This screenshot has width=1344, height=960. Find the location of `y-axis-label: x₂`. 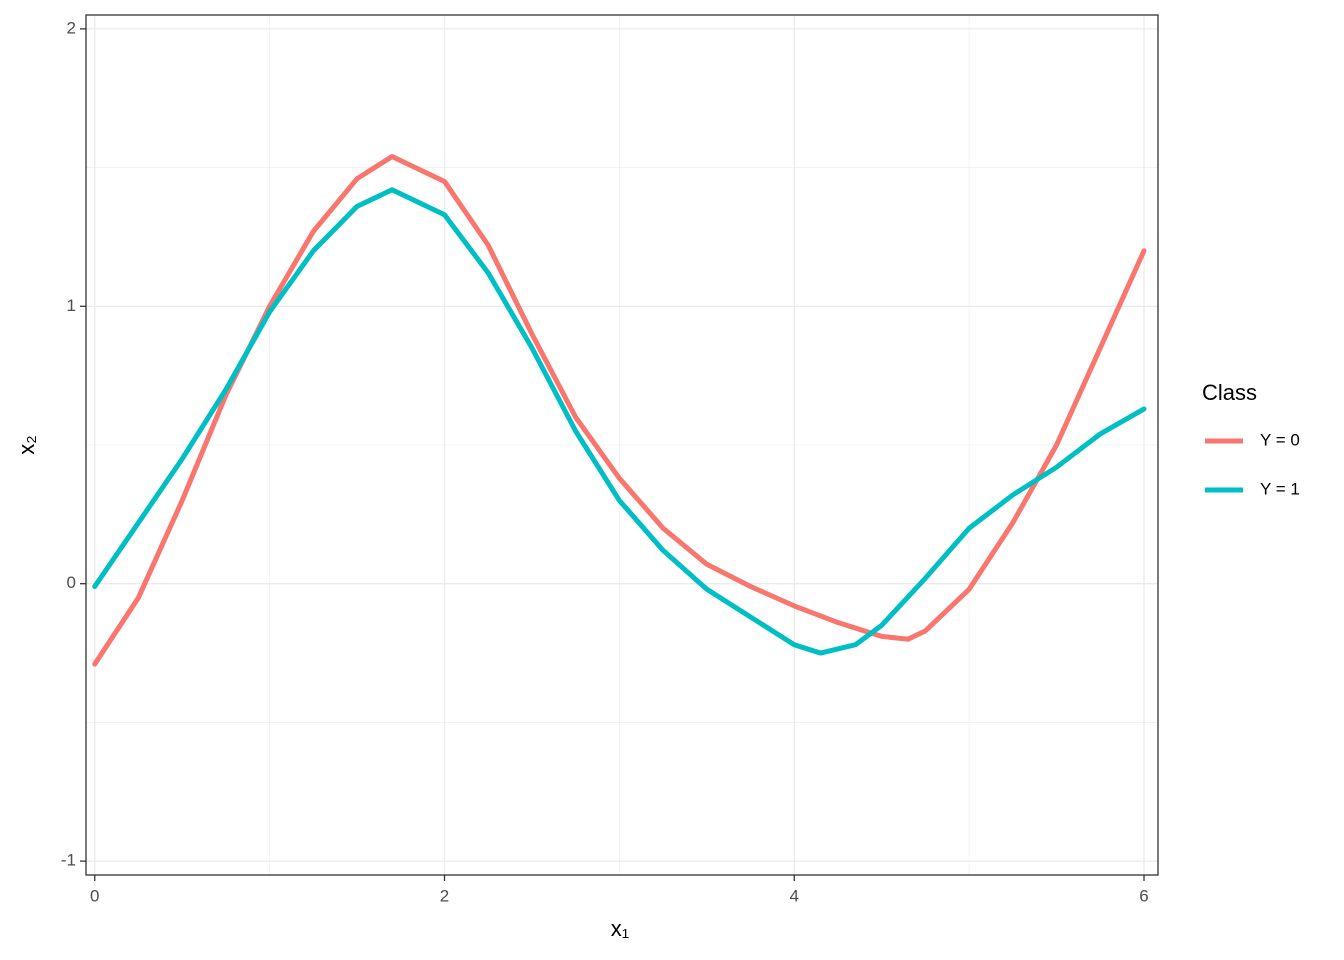

y-axis-label: x₂ is located at coordinates (26, 445).